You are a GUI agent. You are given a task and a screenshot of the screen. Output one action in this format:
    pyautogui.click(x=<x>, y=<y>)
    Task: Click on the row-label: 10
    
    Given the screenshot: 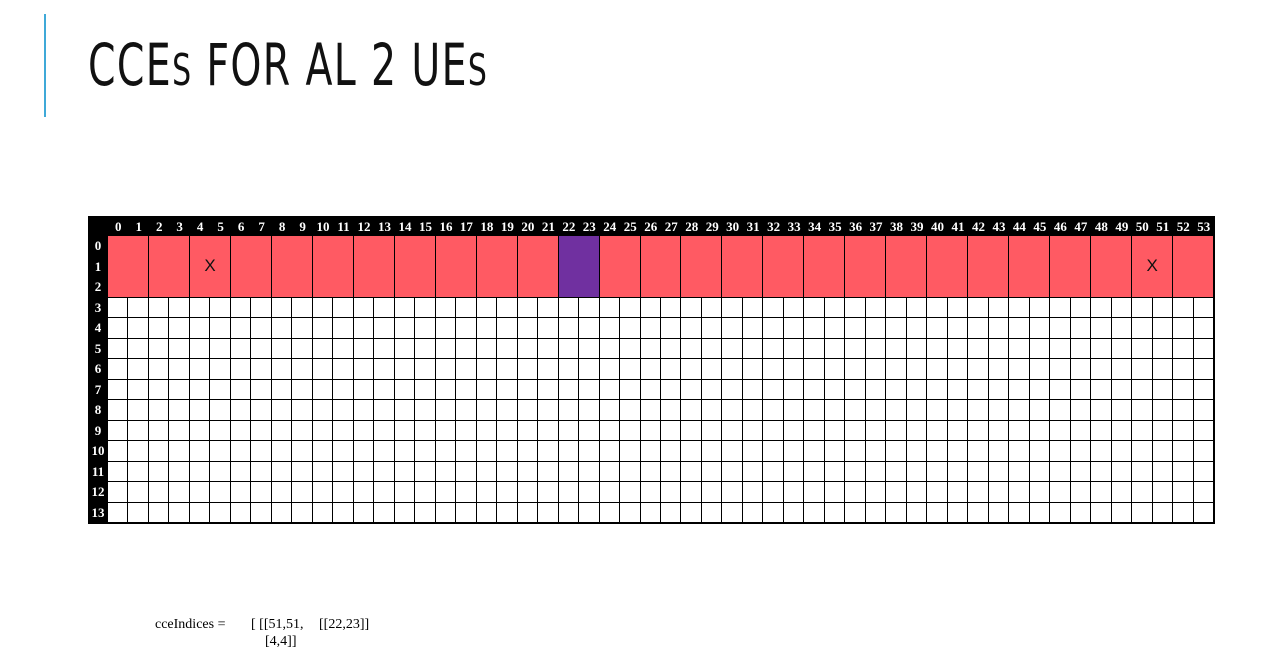 What is the action you would take?
    pyautogui.click(x=98, y=450)
    